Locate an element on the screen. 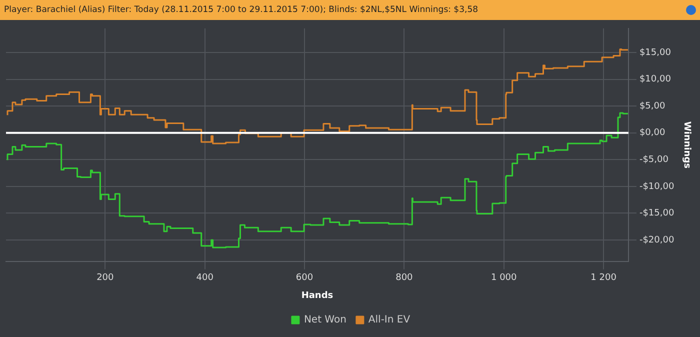 This screenshot has width=700, height=337. y-tick-label: $10,00 is located at coordinates (655, 79).